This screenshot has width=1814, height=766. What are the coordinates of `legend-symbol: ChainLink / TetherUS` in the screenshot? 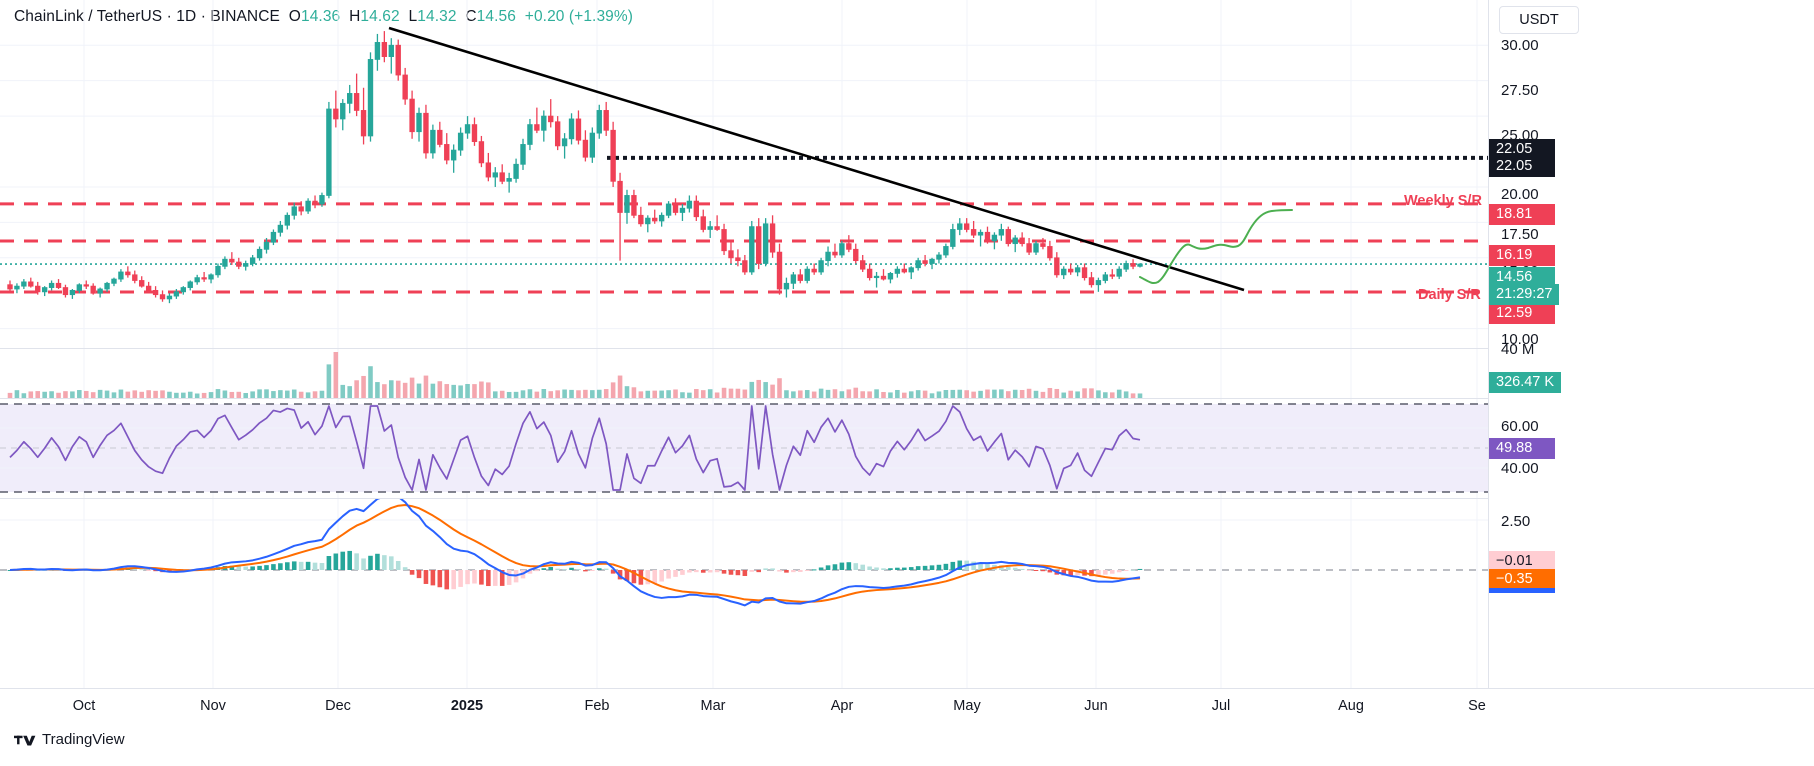 It's located at (88, 16).